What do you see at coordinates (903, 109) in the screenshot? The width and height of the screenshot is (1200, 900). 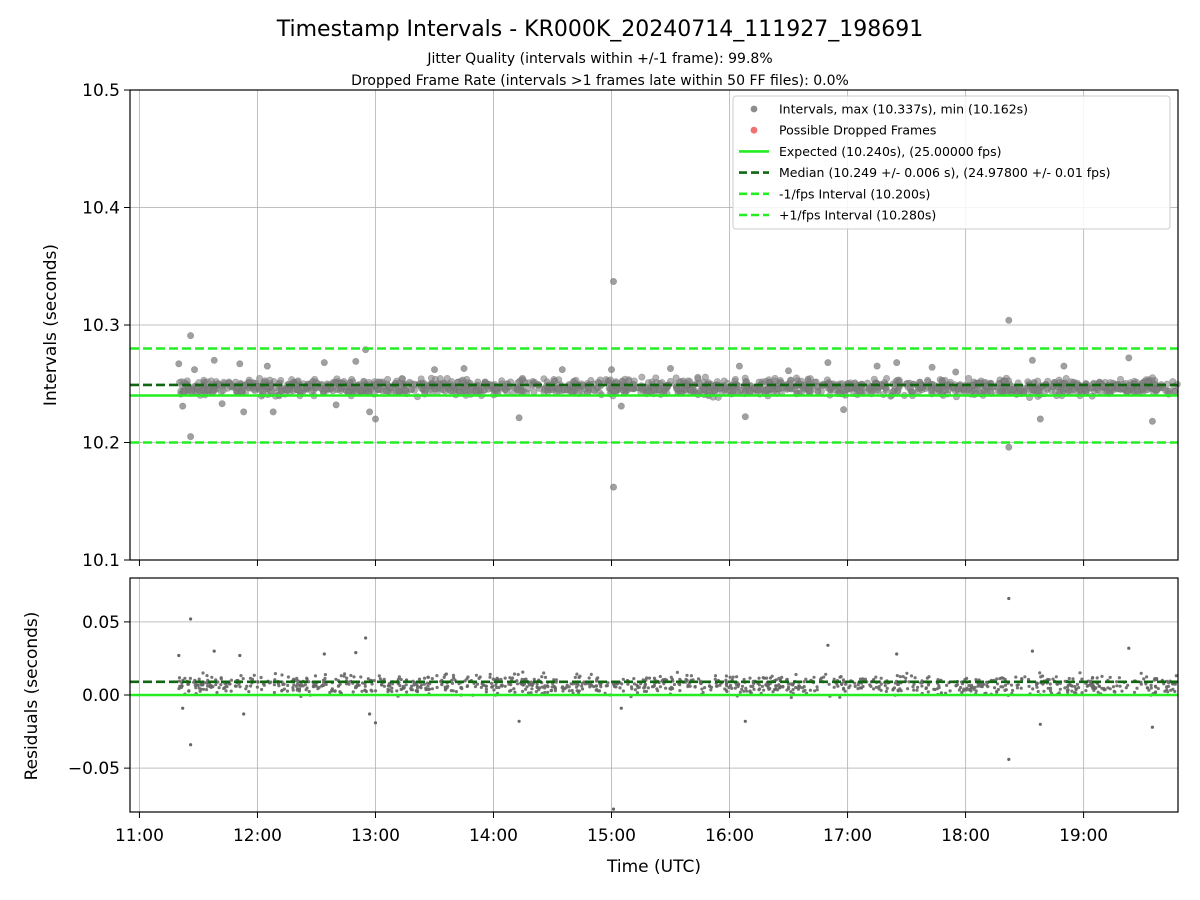 I see `legend-label: Intervals, max (10.337s), min (10.162s)` at bounding box center [903, 109].